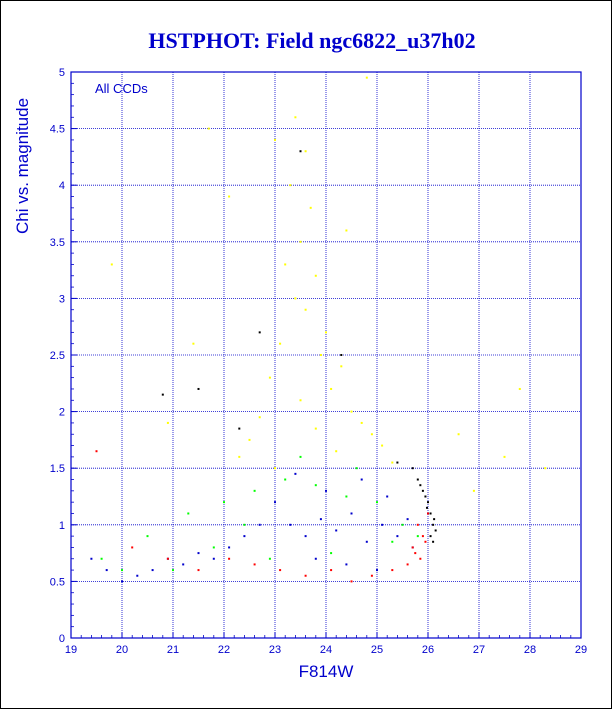 The height and width of the screenshot is (709, 612). What do you see at coordinates (62, 186) in the screenshot?
I see `y-tick-label: 4` at bounding box center [62, 186].